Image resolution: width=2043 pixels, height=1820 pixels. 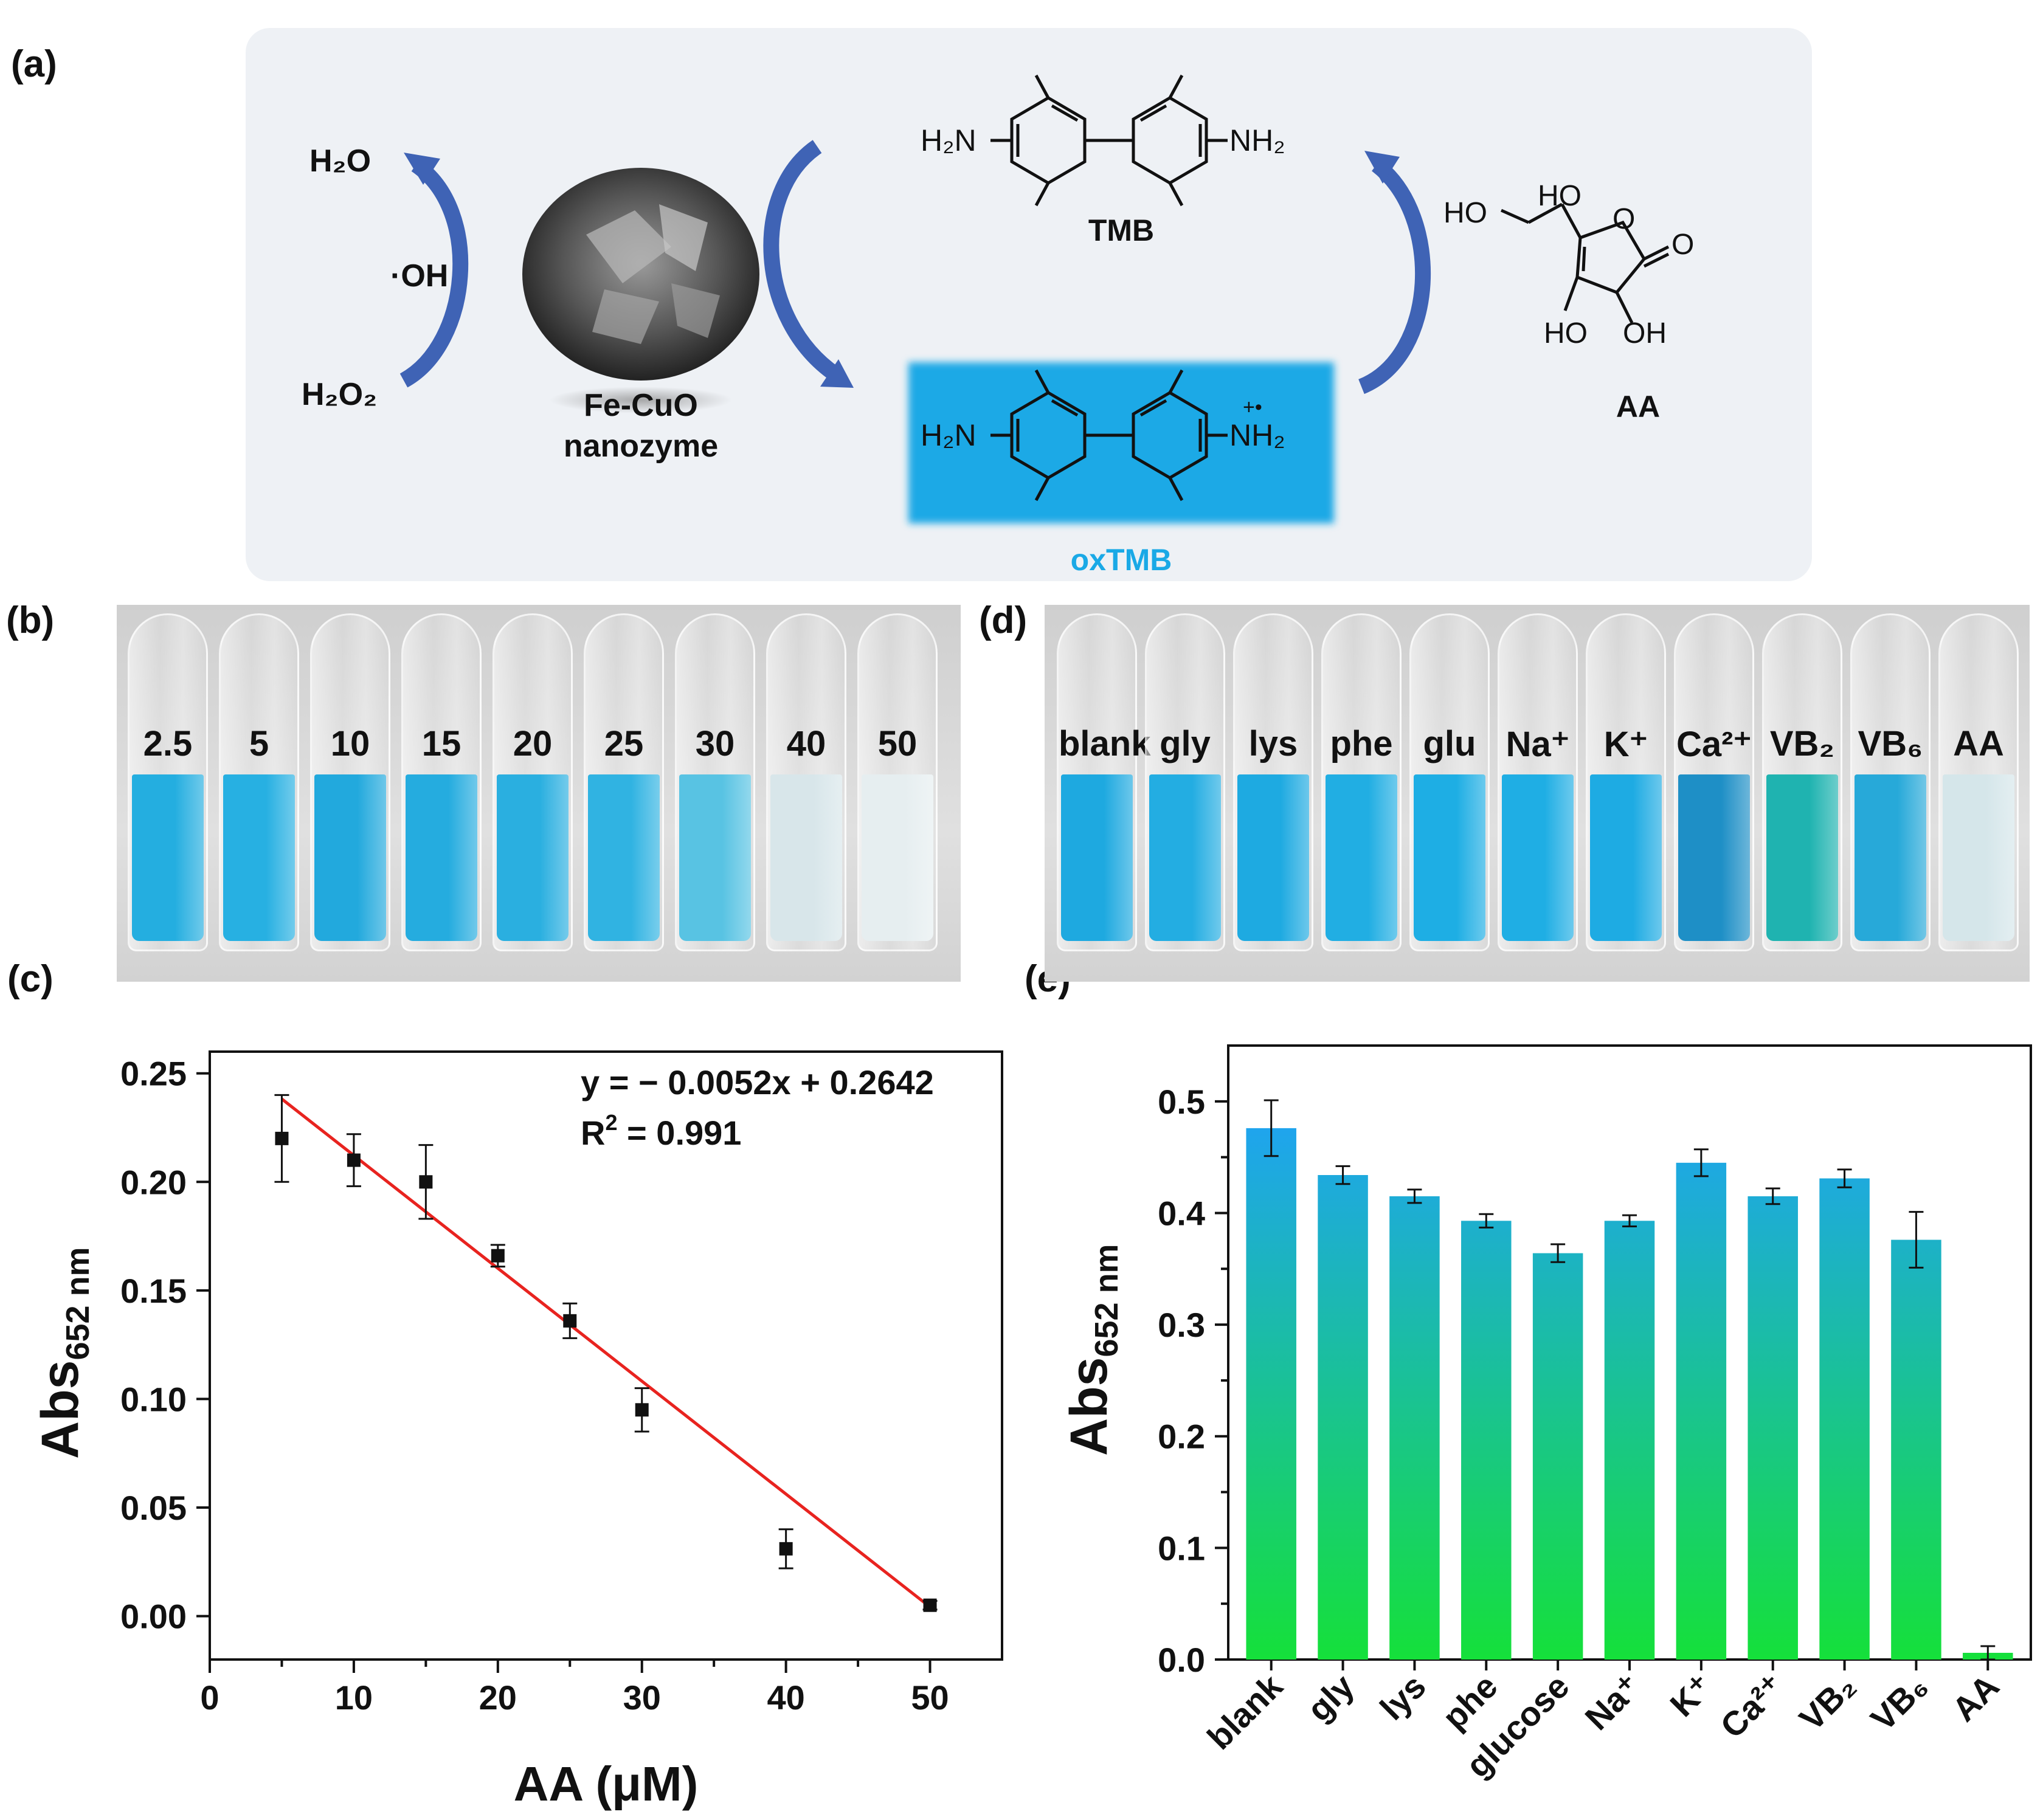 What do you see at coordinates (34, 64) in the screenshot?
I see `panel-label-a: (a)` at bounding box center [34, 64].